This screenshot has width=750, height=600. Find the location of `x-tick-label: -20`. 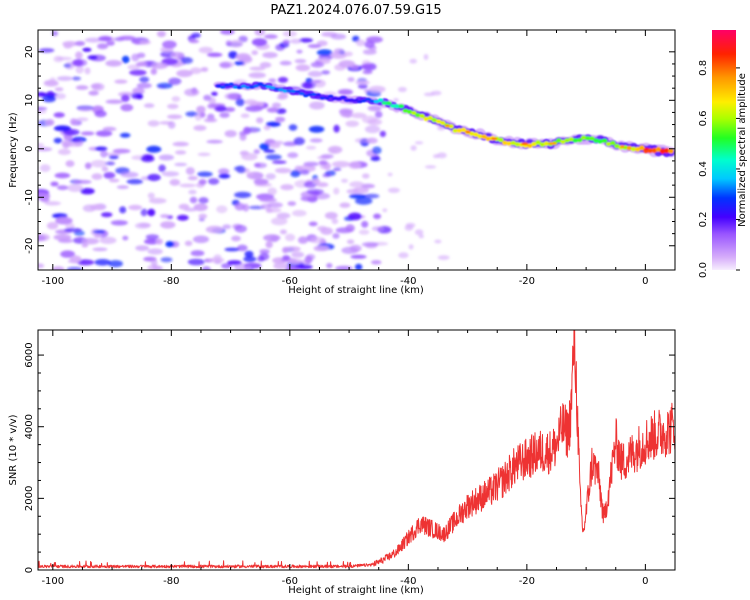

x-tick-label: -20 is located at coordinates (527, 281).